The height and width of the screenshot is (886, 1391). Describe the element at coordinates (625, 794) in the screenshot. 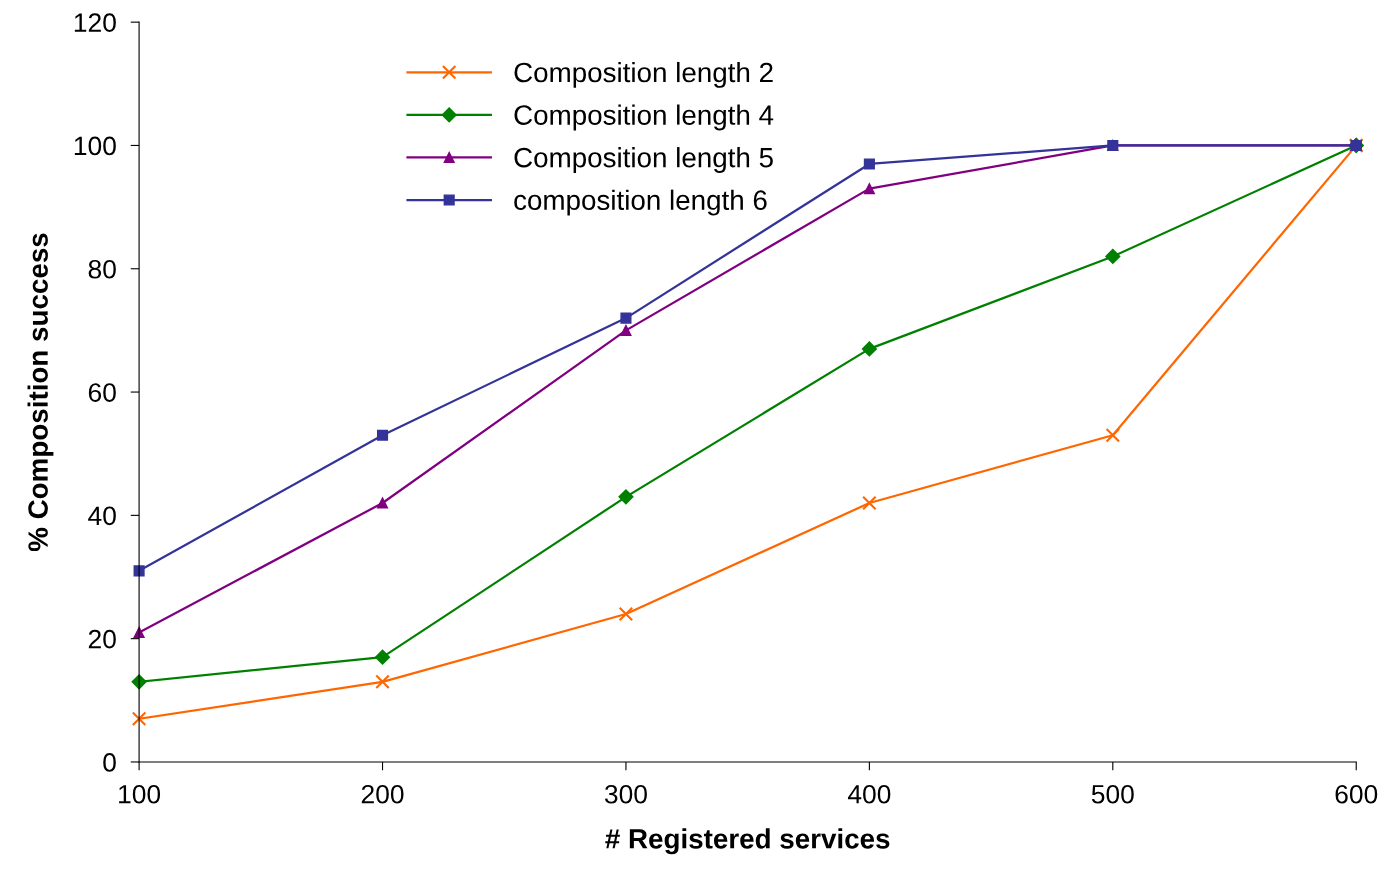

I see `x-tick-label: 300` at that location.